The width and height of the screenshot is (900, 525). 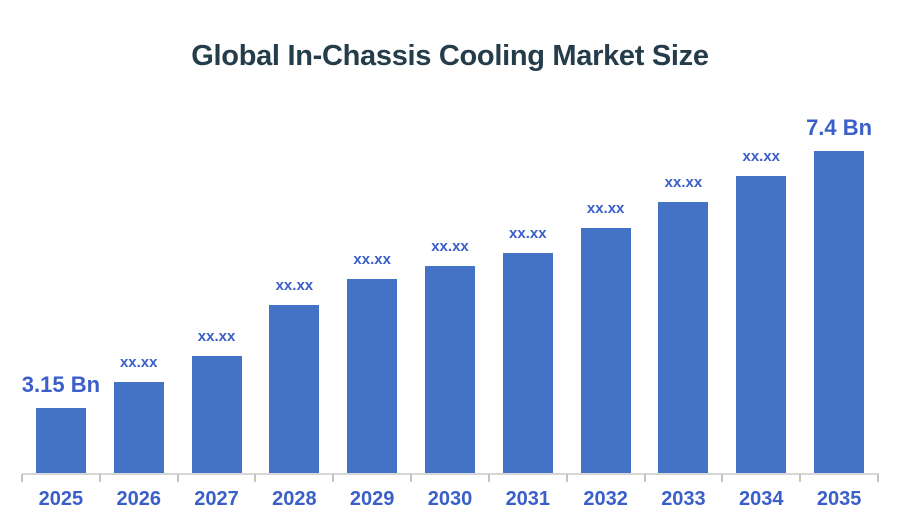 What do you see at coordinates (61, 384) in the screenshot?
I see `bar-value-label-2025: 3.15 Bn` at bounding box center [61, 384].